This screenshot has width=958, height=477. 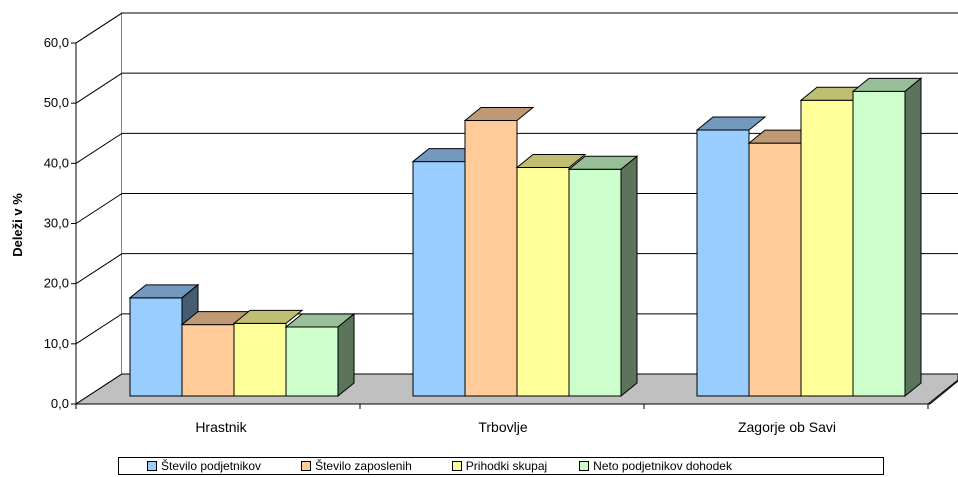 I want to click on legend-item: Število zaposlenih, so click(x=356, y=466).